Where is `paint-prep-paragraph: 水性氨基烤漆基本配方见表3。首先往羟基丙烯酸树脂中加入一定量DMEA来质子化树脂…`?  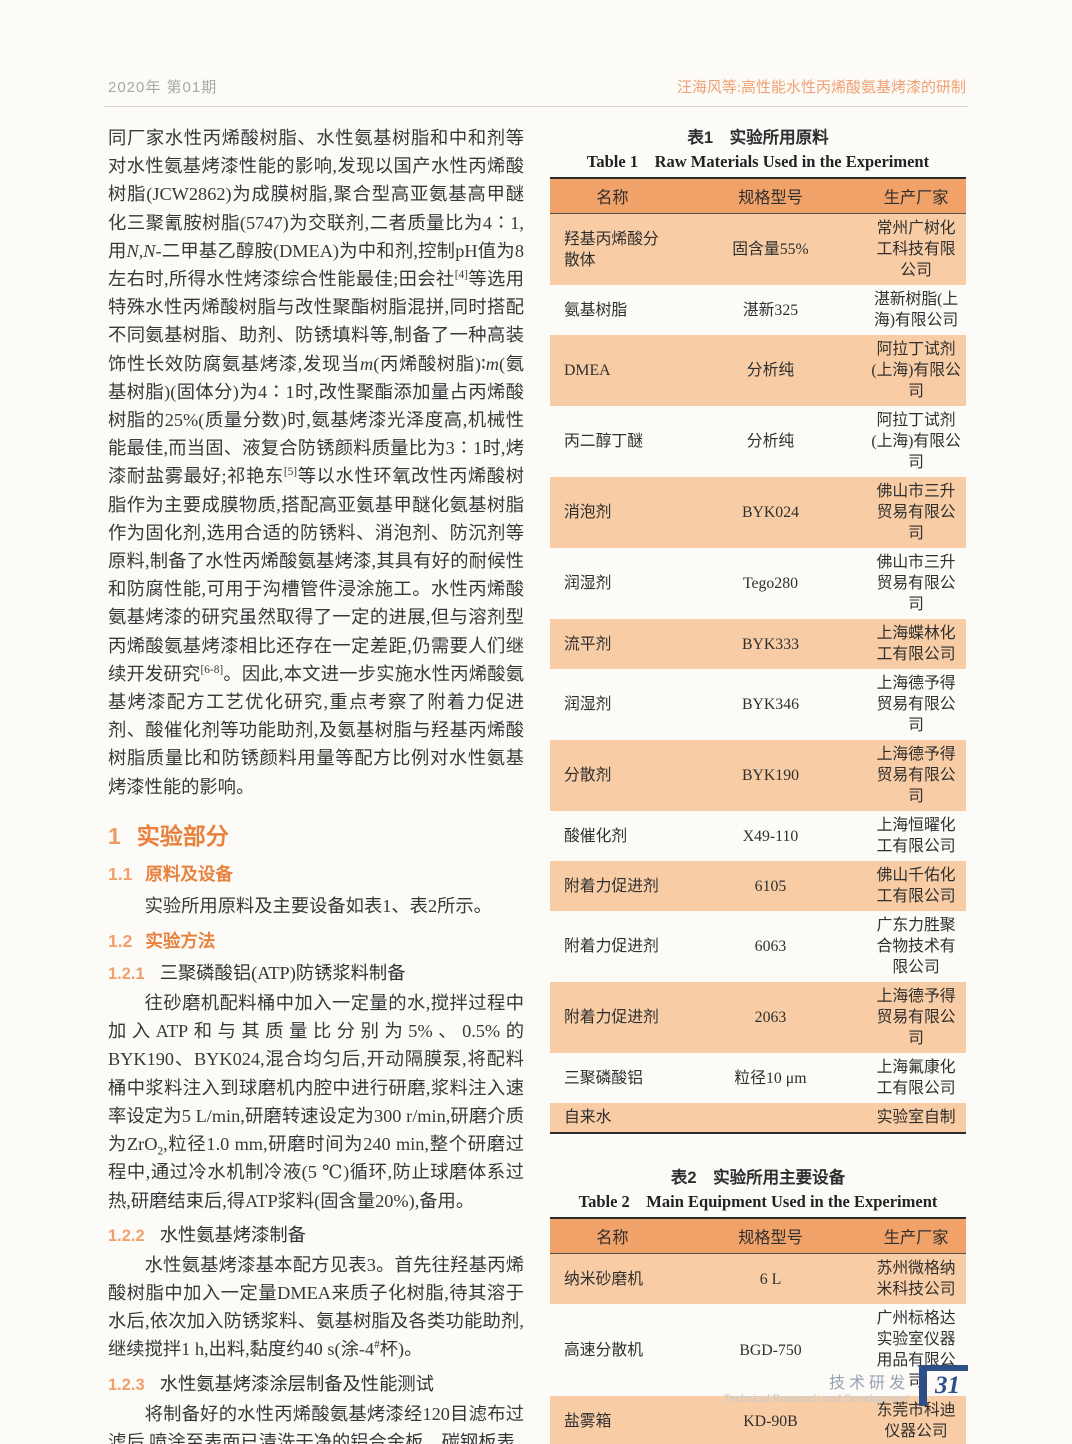
paint-prep-paragraph: 水性氨基烤漆基本配方见表3。首先往羟基丙烯酸树脂中加入一定量DMEA来质子化树脂… is located at coordinates (316, 1307).